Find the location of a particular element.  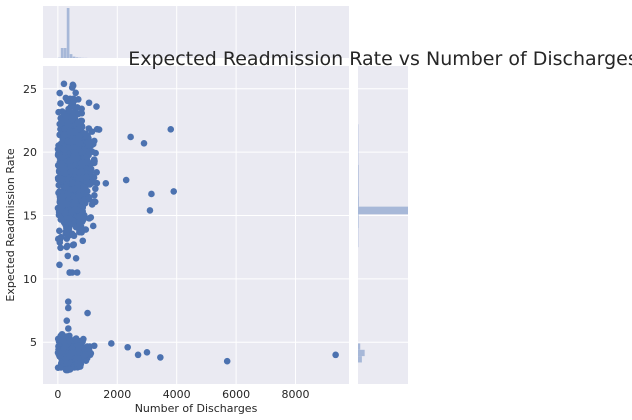

y-marginal-histogram-panel is located at coordinates (383, 225).